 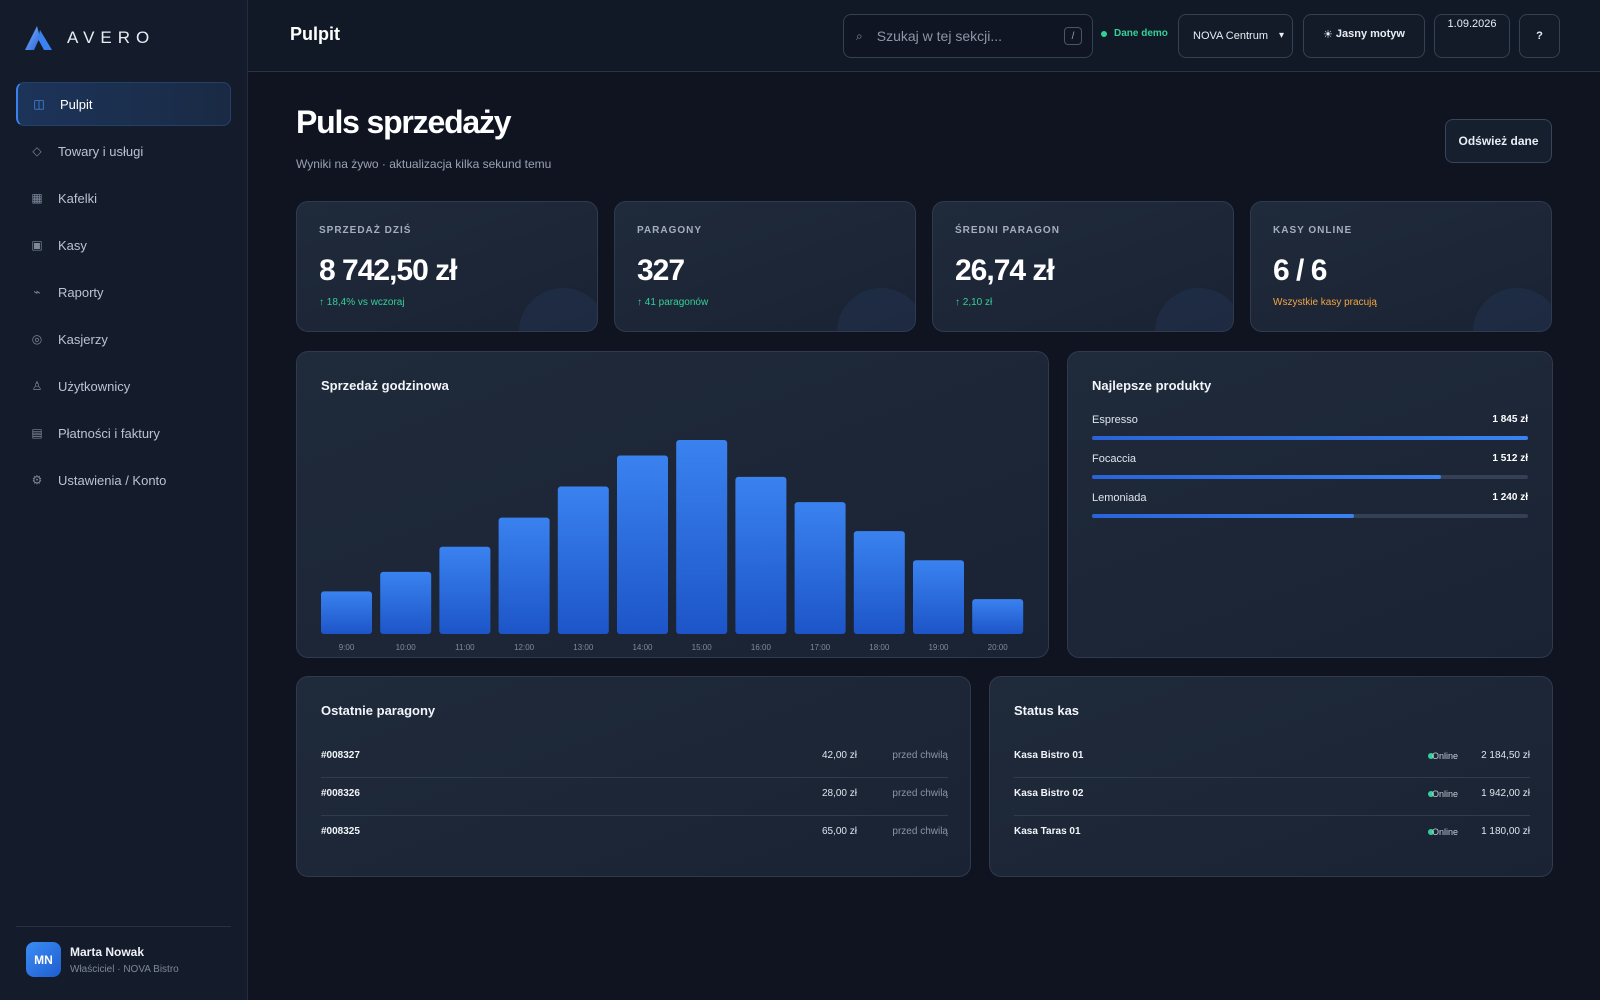 I want to click on theme-toggle-button: ☀ Jasny motyw, so click(x=1364, y=36).